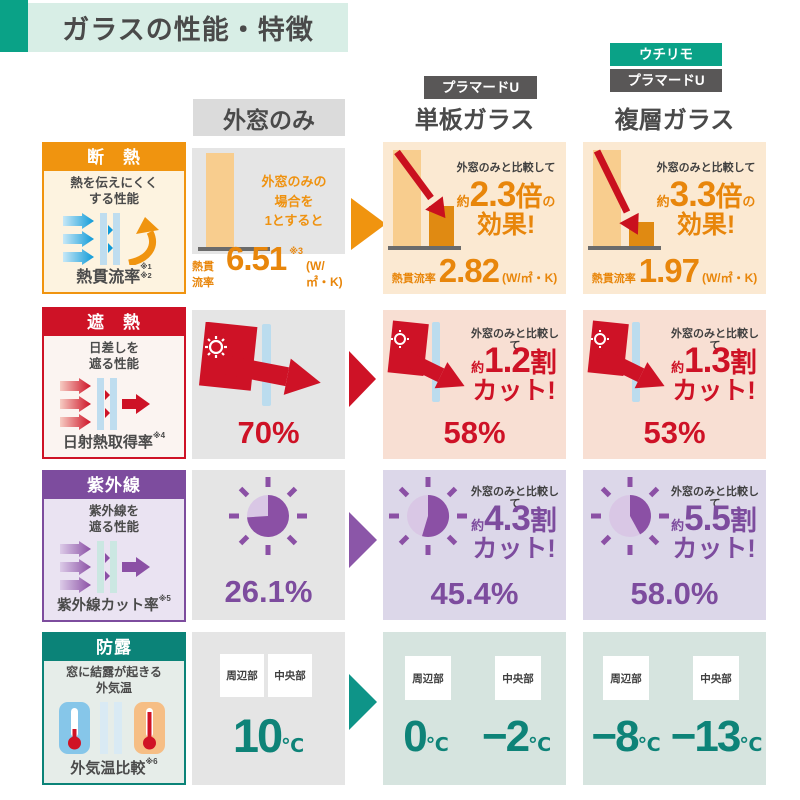 The height and width of the screenshot is (800, 800). I want to click on u-value-baseline: 熱貫流率 6.51 ※3 (W/㎡・K), so click(267, 264).